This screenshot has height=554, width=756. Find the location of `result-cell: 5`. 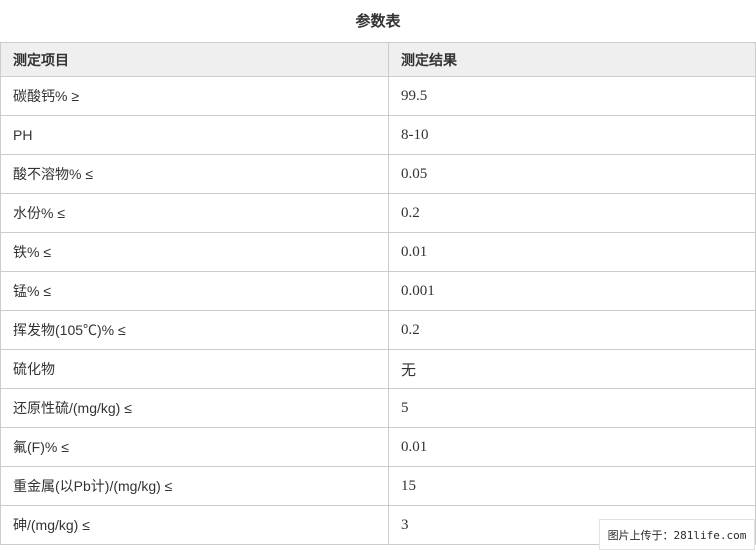

result-cell: 5 is located at coordinates (572, 408).